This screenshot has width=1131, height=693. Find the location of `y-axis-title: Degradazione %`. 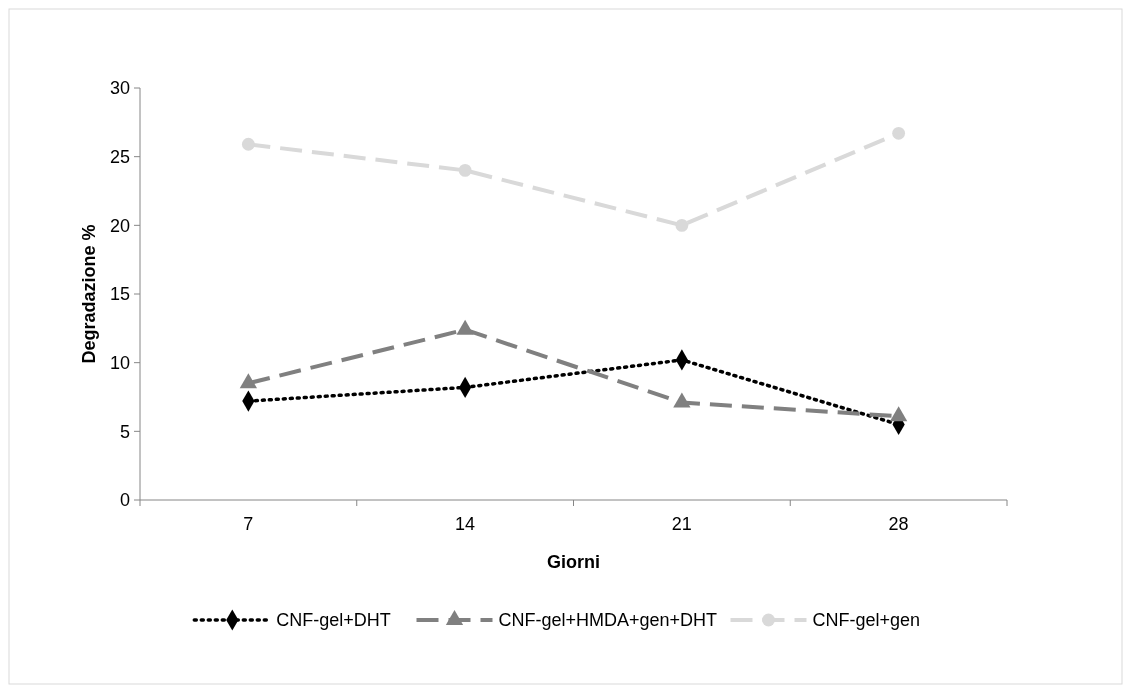

y-axis-title: Degradazione % is located at coordinates (89, 294).